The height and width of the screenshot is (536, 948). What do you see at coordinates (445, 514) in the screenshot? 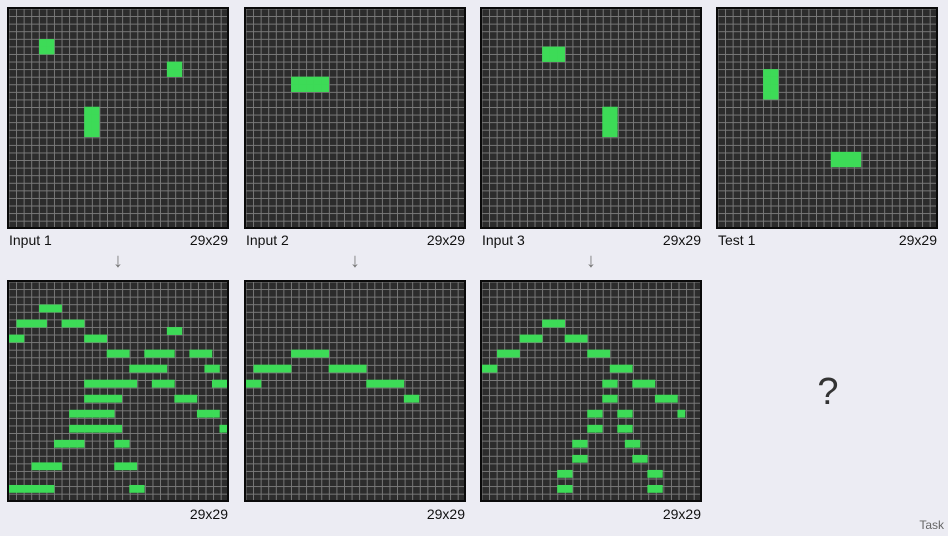
I see `output-2-size: 29x29` at bounding box center [445, 514].